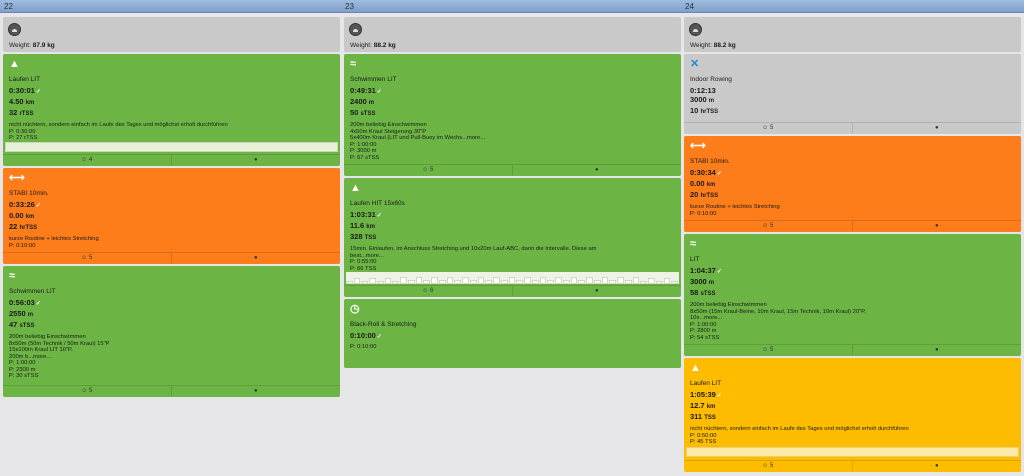 This screenshot has height=476, width=1024. What do you see at coordinates (171, 34) in the screenshot?
I see `weight-card: Weight: 87.9 kg` at bounding box center [171, 34].